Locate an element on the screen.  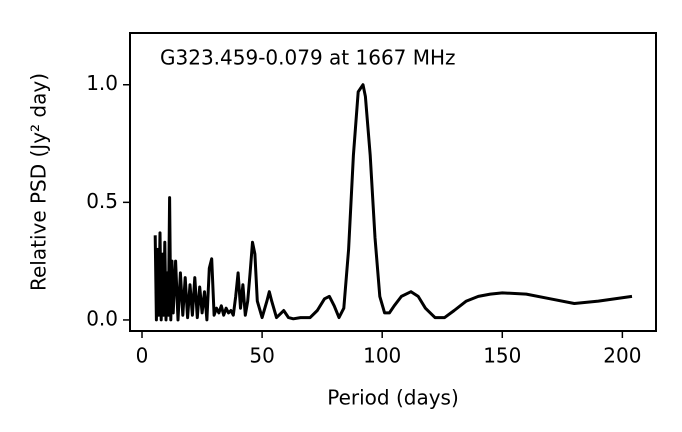
x-axis-label: Period (days) is located at coordinates (393, 398).